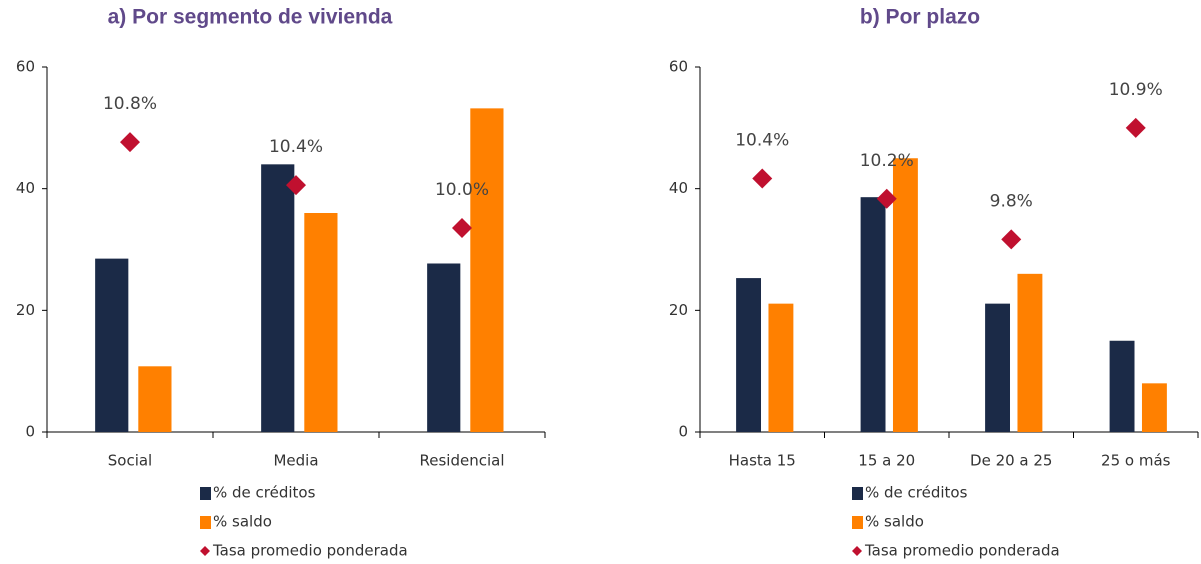 The height and width of the screenshot is (564, 1201). Describe the element at coordinates (762, 461) in the screenshot. I see `x-tick-label: Hasta 15` at that location.